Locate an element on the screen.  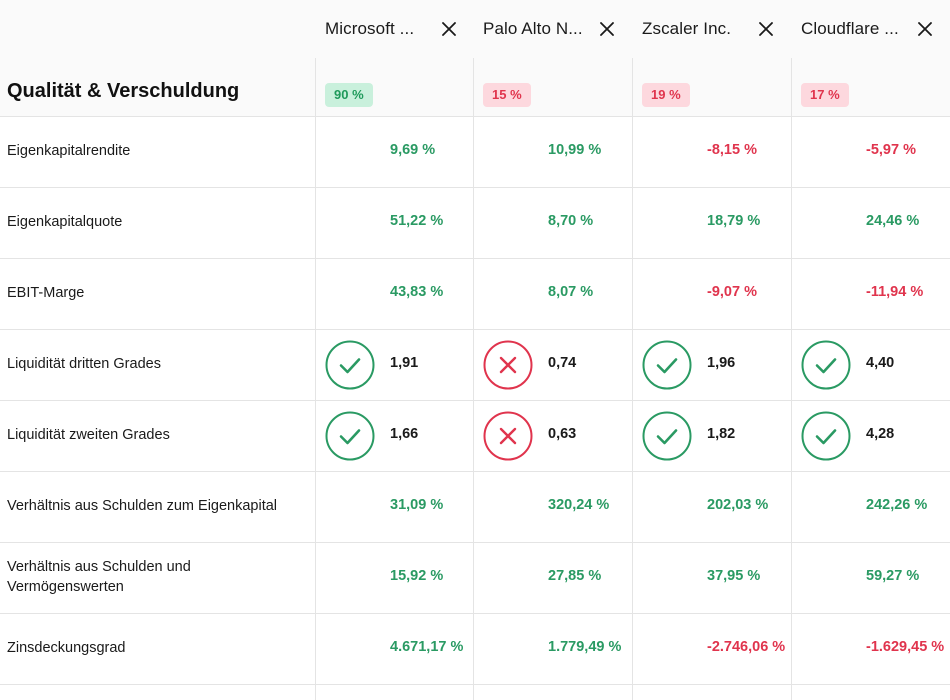
row-label: Eigenkapitalrendite is located at coordinates (69, 151).